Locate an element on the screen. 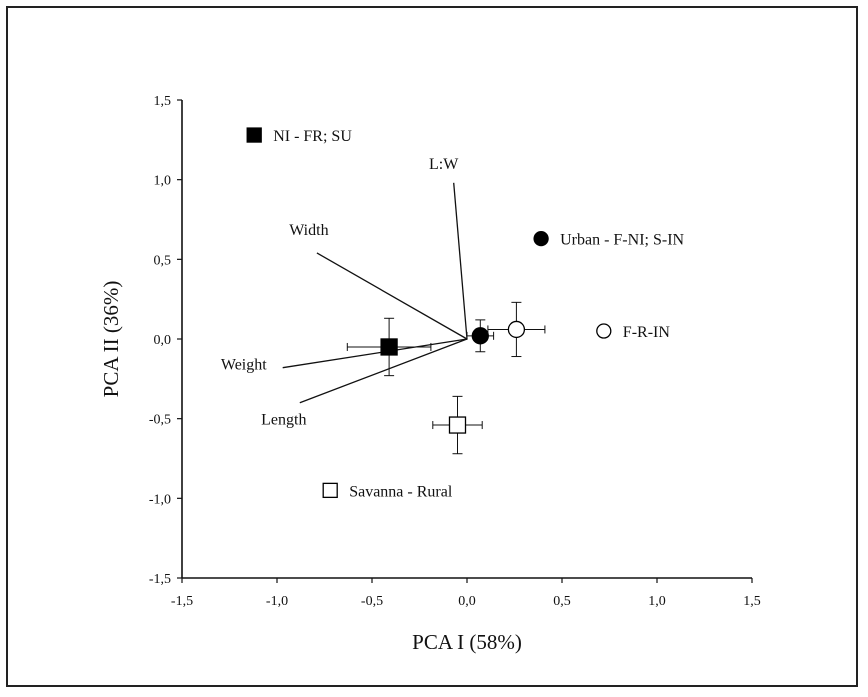 The height and width of the screenshot is (697, 868). vector-label: Width is located at coordinates (308, 230).